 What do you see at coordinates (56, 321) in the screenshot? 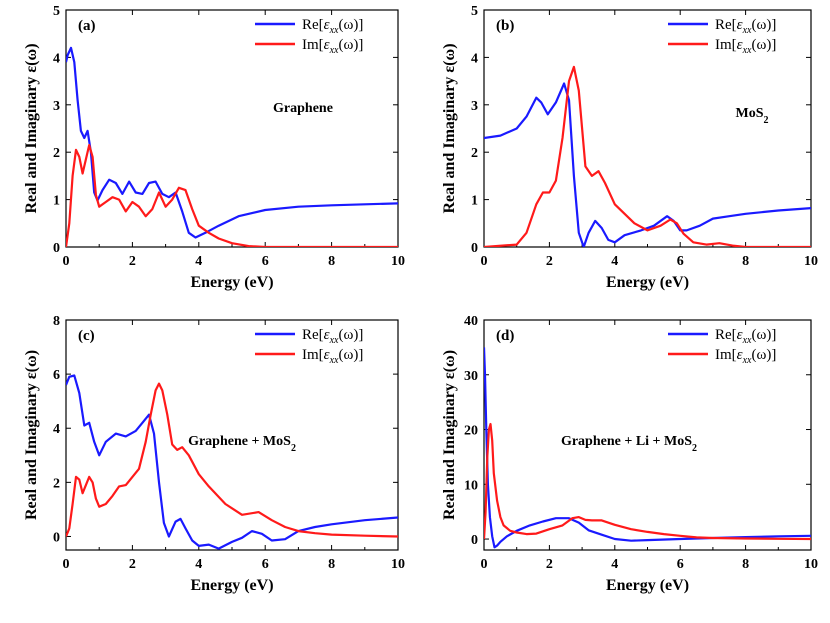
I see `y-tick-label: 8` at bounding box center [56, 321].